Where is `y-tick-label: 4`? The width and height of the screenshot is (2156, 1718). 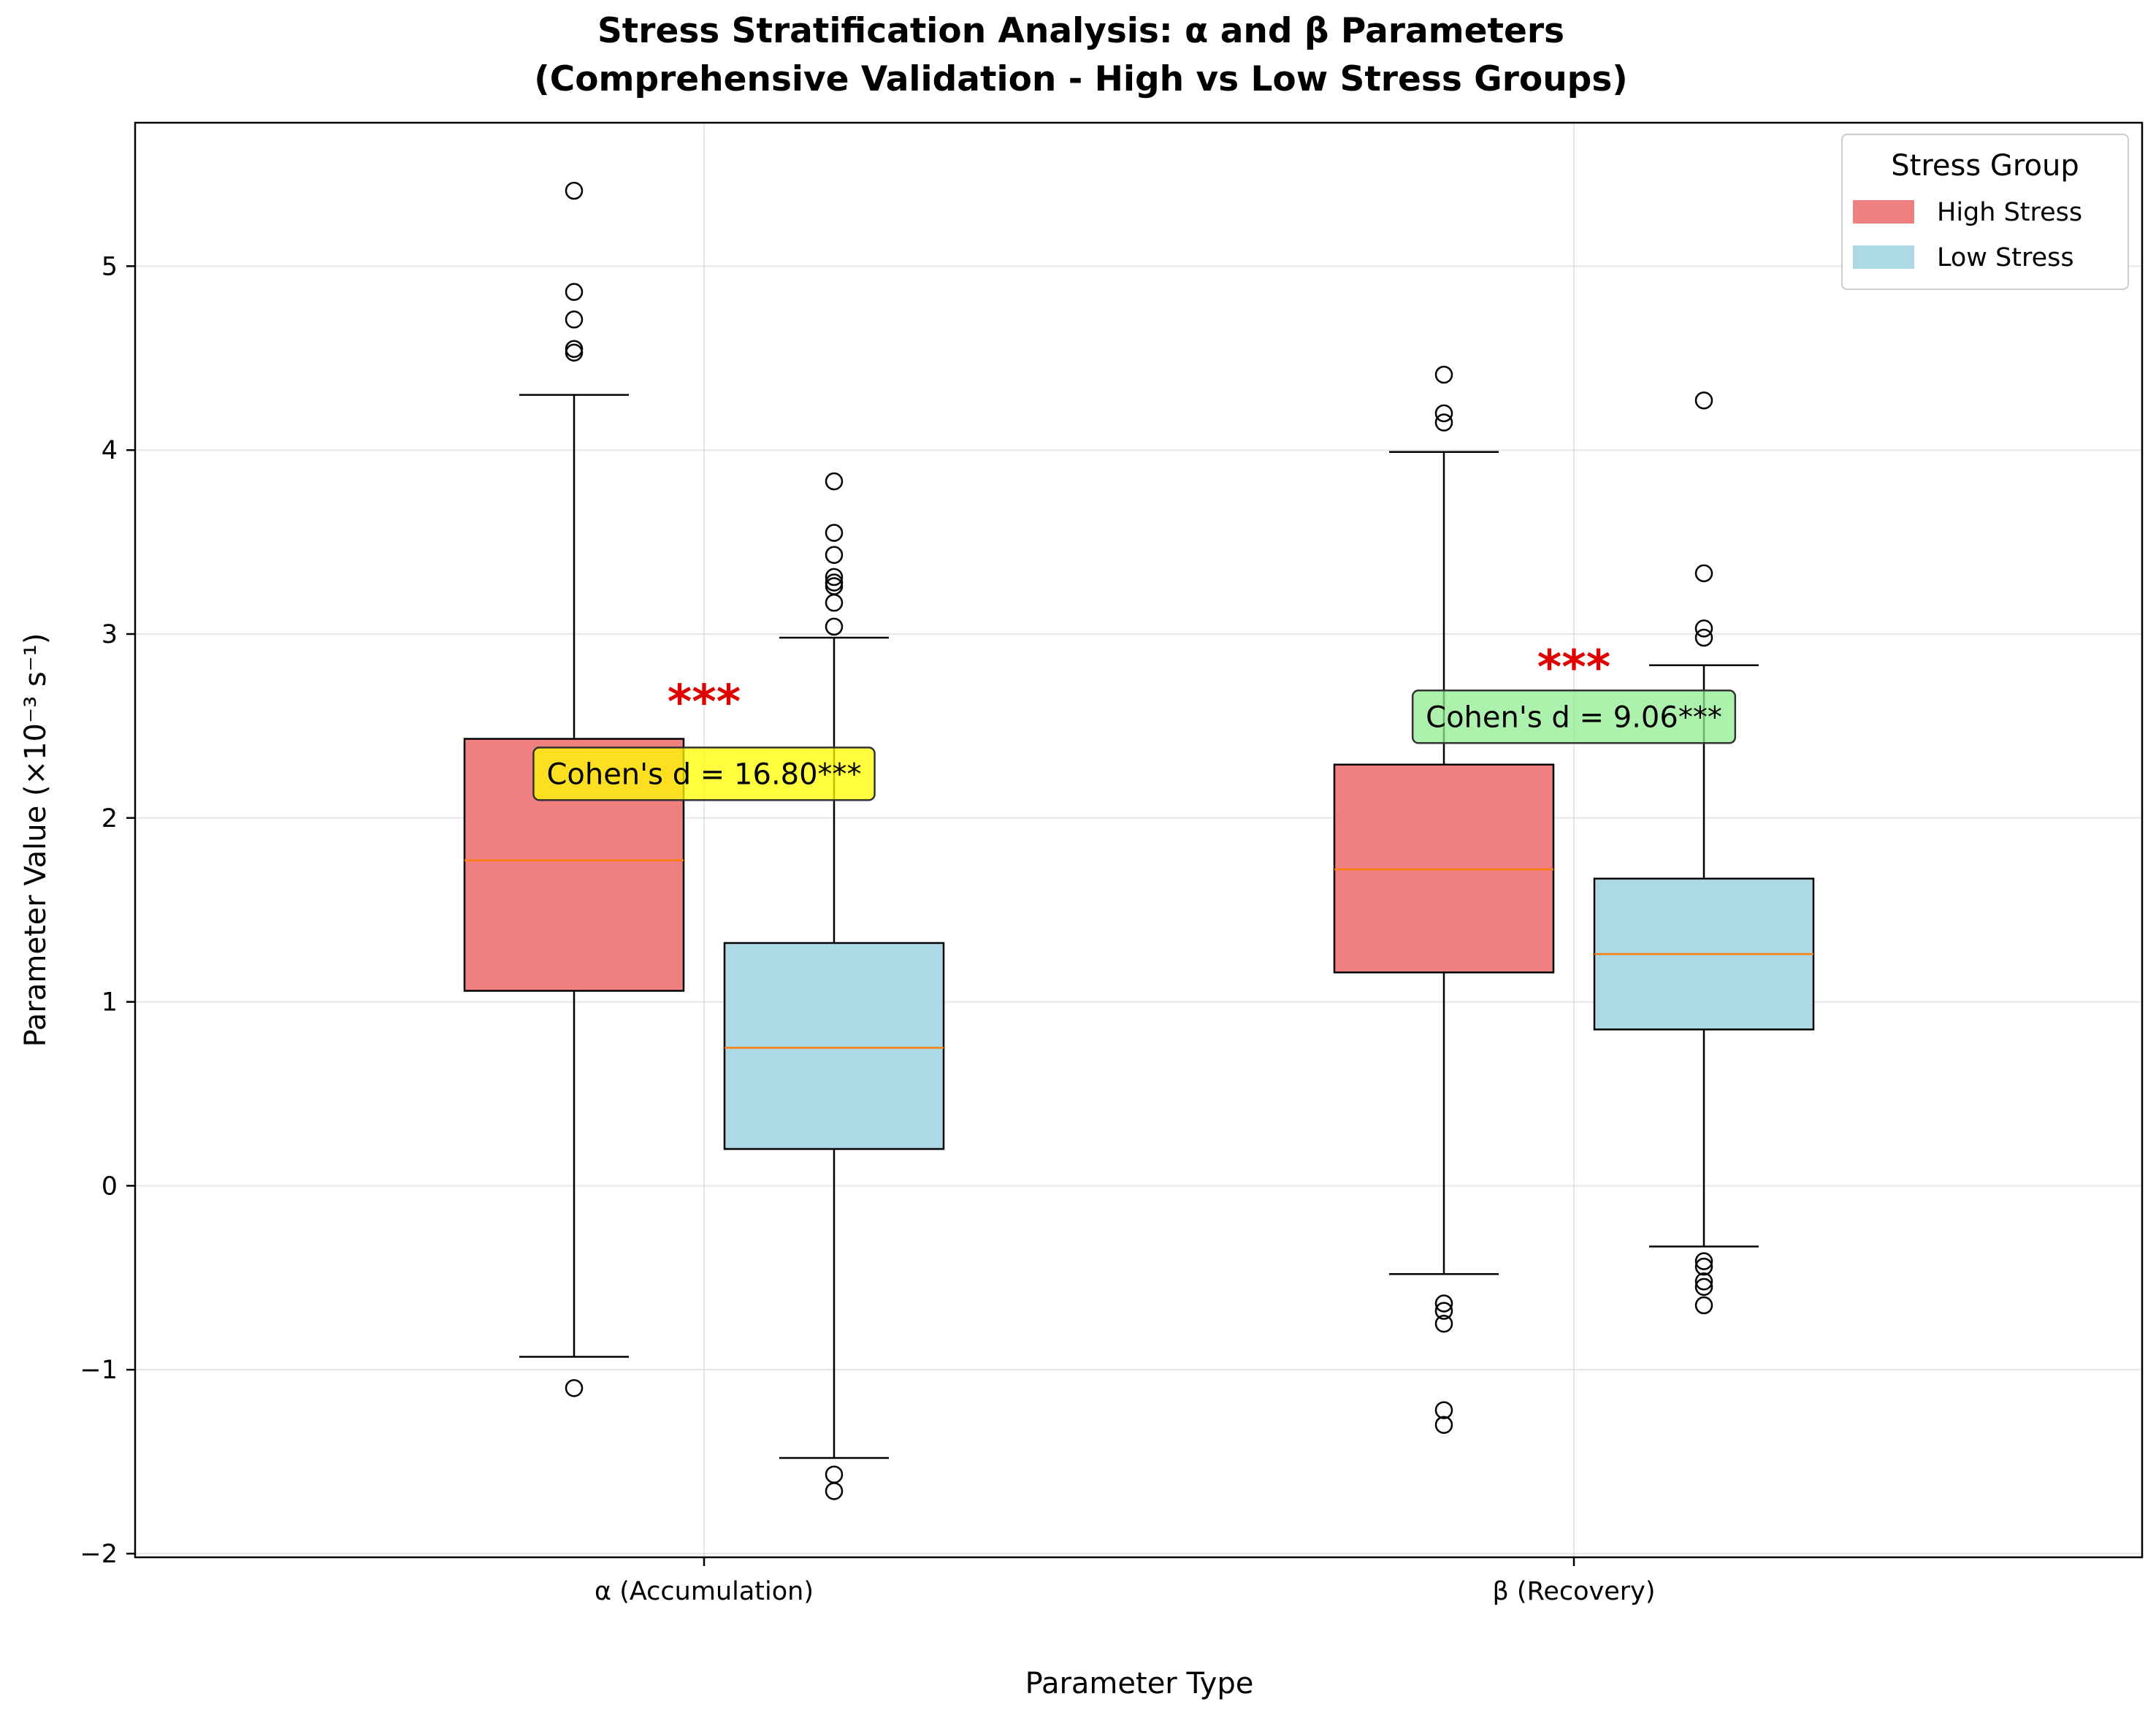
y-tick-label: 4 is located at coordinates (110, 450).